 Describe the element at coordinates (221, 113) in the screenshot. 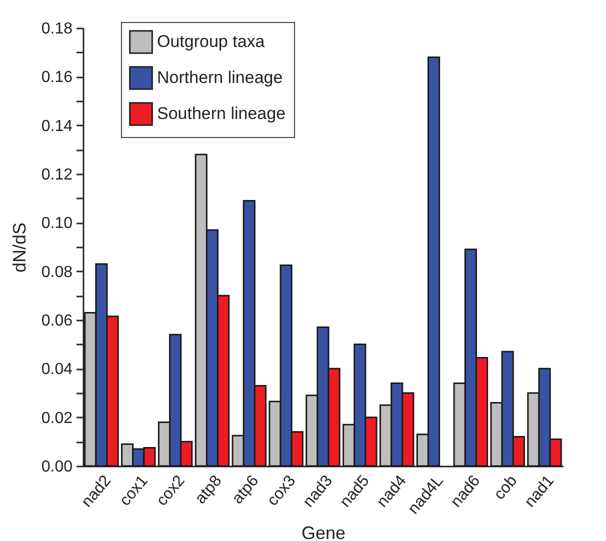

I see `legend-label: Southern lineage` at that location.